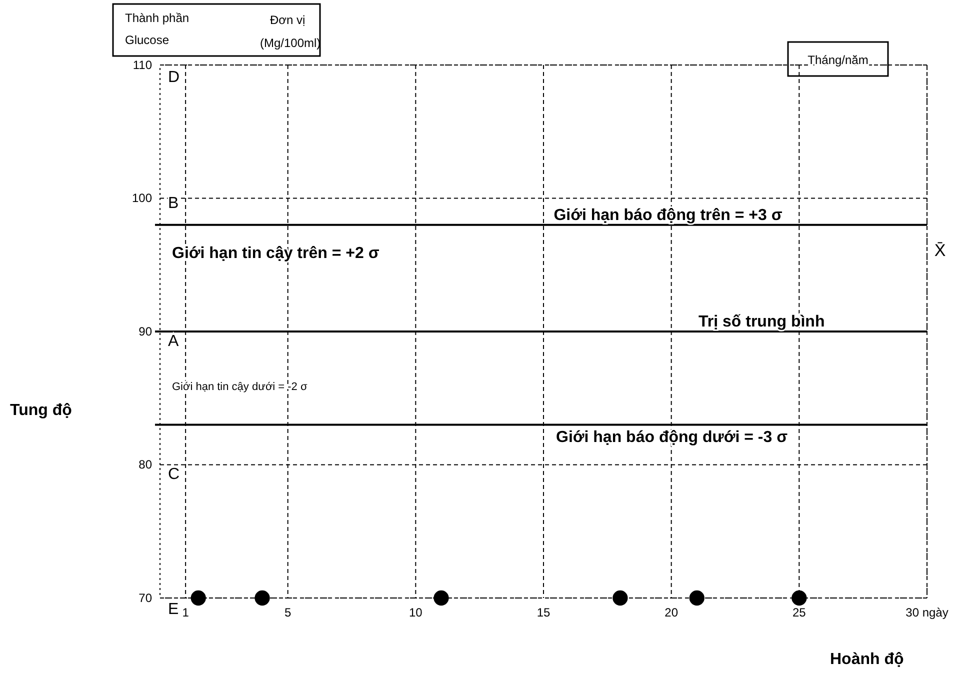 The width and height of the screenshot is (957, 684). What do you see at coordinates (668, 215) in the screenshot?
I see `ref-line-label: Giới hạn báo động trên = +3 σ` at bounding box center [668, 215].